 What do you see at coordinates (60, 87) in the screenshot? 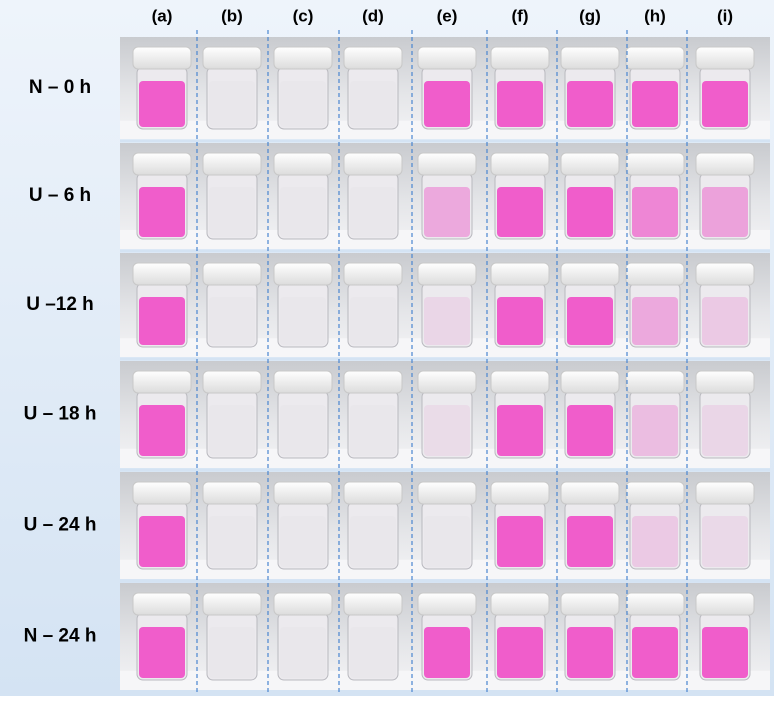
I see `row-label: N – 0 h` at bounding box center [60, 87].